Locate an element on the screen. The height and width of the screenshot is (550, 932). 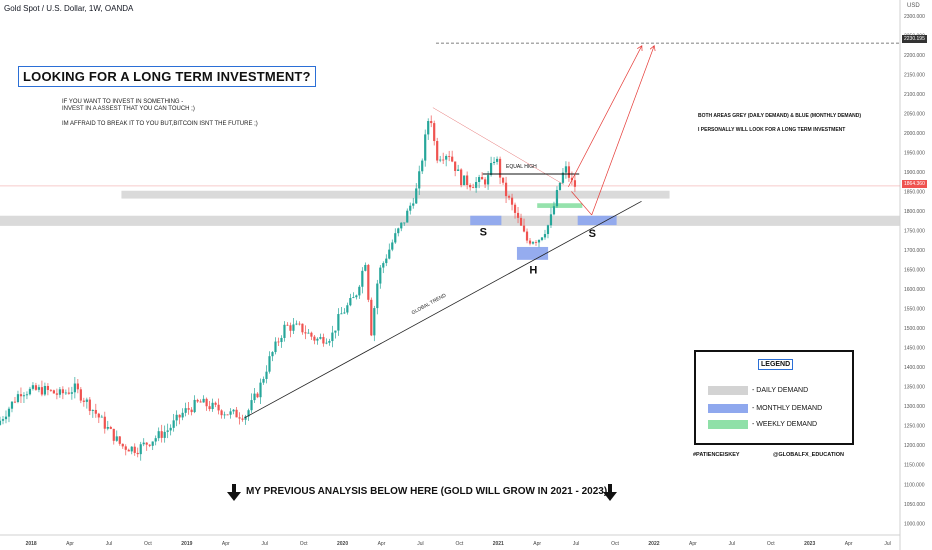
y-tick-label: 1350.000 is located at coordinates (914, 388).